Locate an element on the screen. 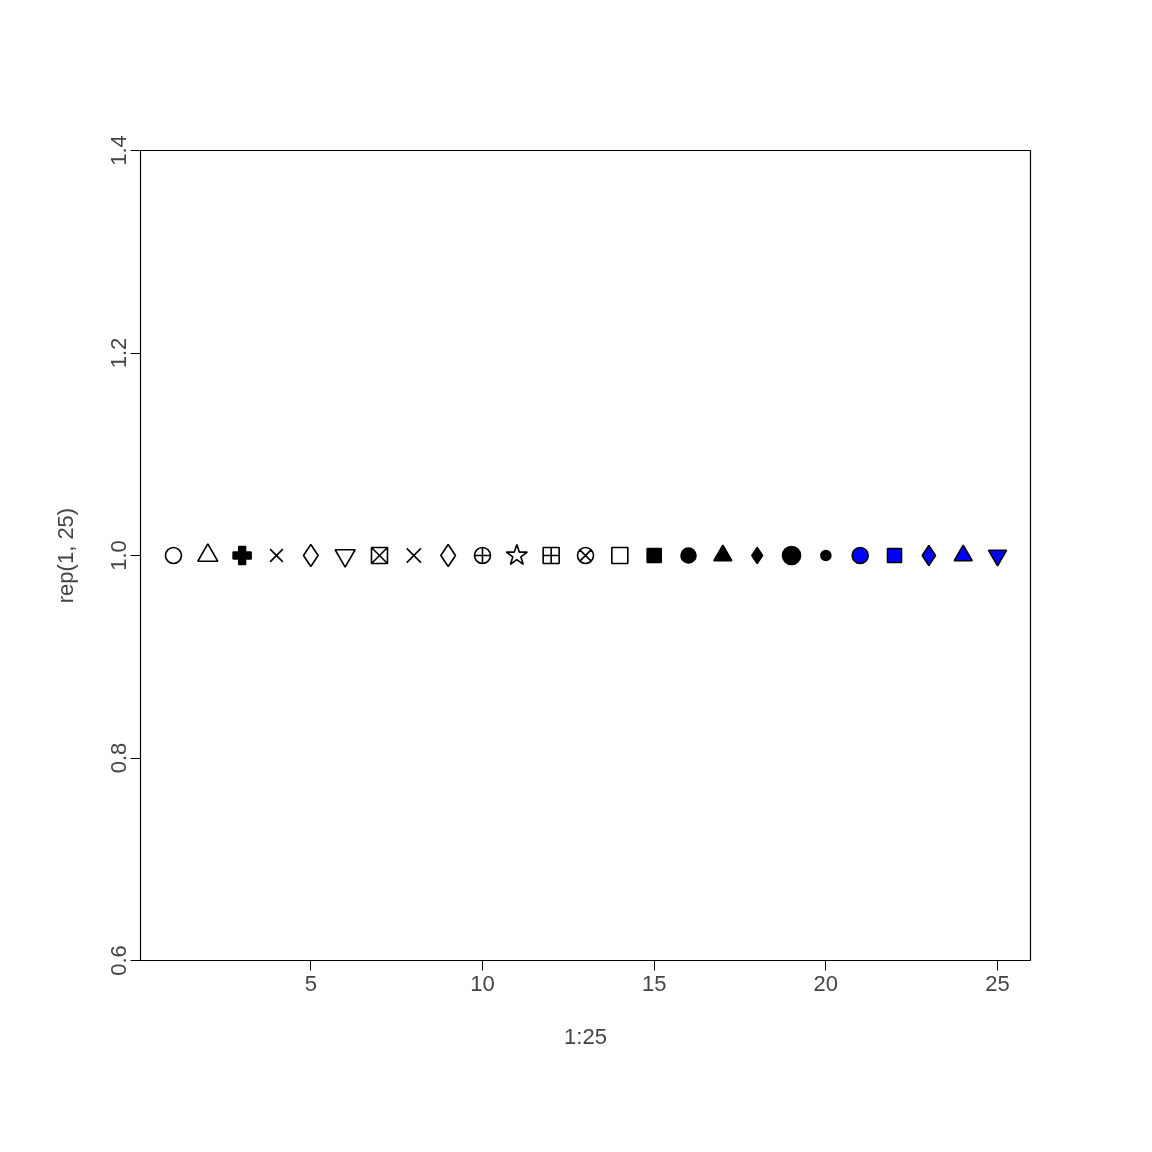 The image size is (1152, 1152). x-axis-title: 1:25 is located at coordinates (585, 1036).